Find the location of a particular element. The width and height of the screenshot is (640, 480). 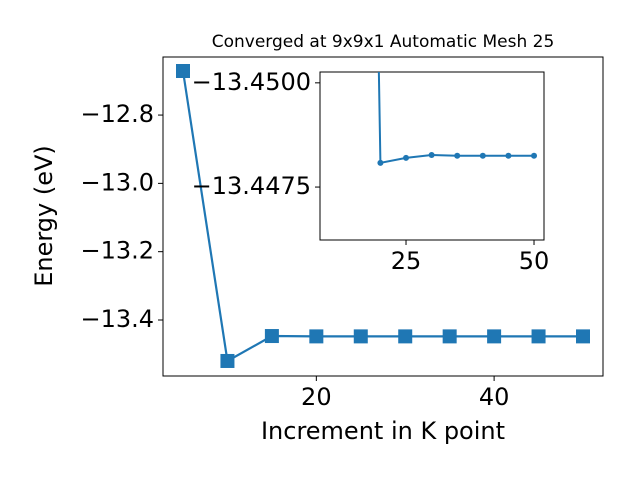

data-line is located at coordinates (456, 118).